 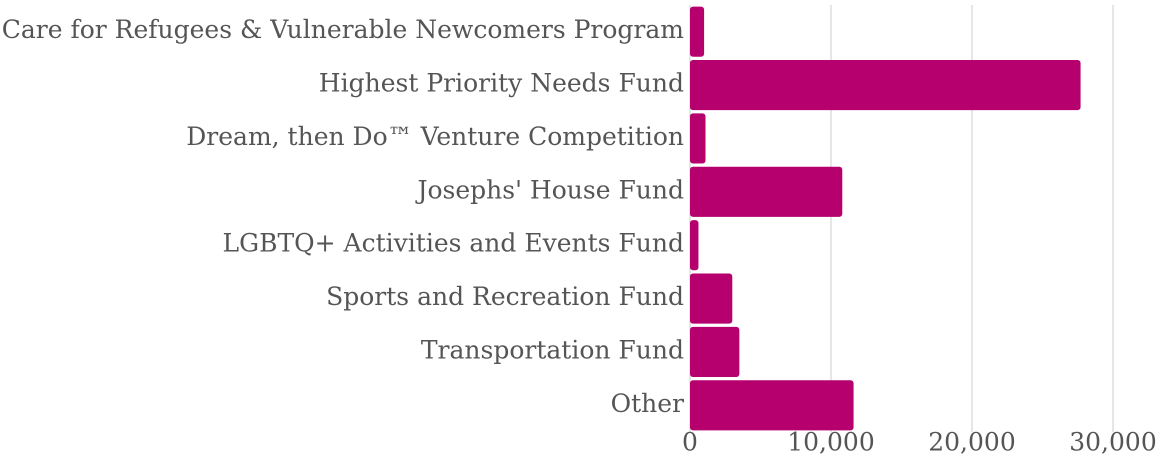 I want to click on y-tick-label: Dream, then Do™ Venture Competition, so click(x=435, y=136).